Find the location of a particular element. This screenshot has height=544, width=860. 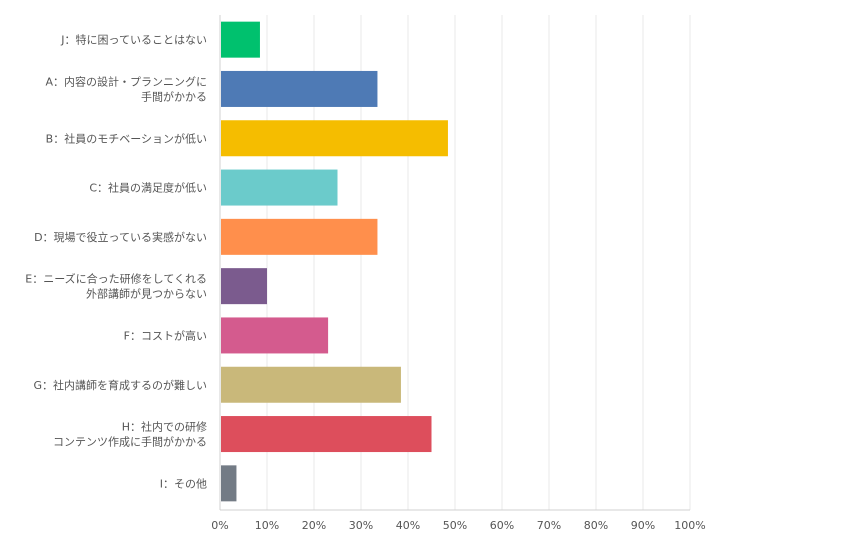

category-label-line: D：現場で役立っている実感がない is located at coordinates (120, 237).